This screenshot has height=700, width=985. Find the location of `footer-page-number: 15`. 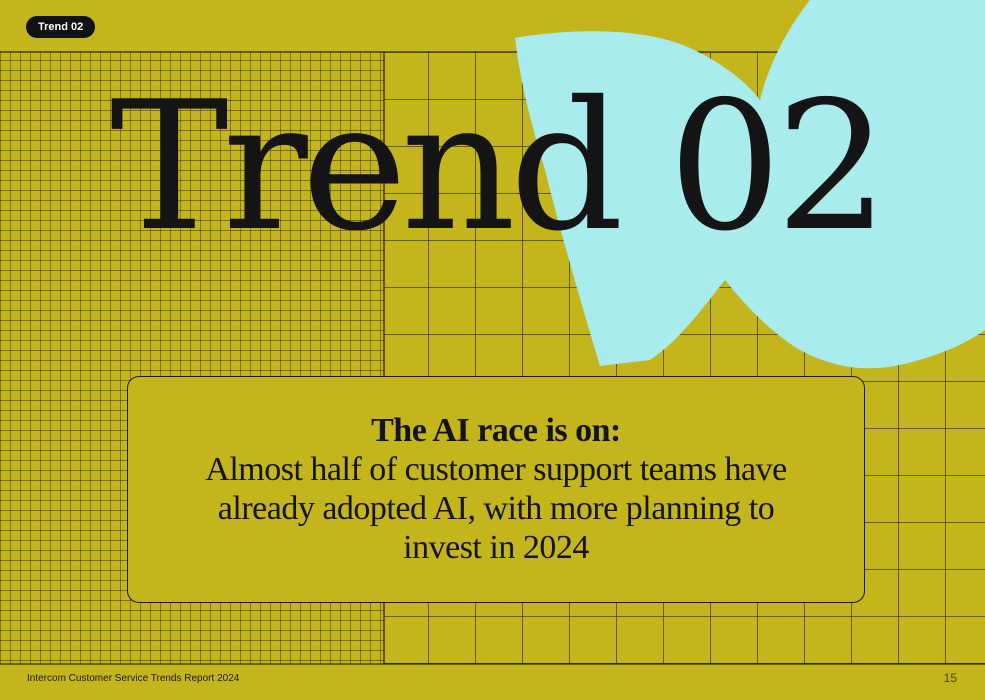

footer-page-number: 15 is located at coordinates (950, 678).